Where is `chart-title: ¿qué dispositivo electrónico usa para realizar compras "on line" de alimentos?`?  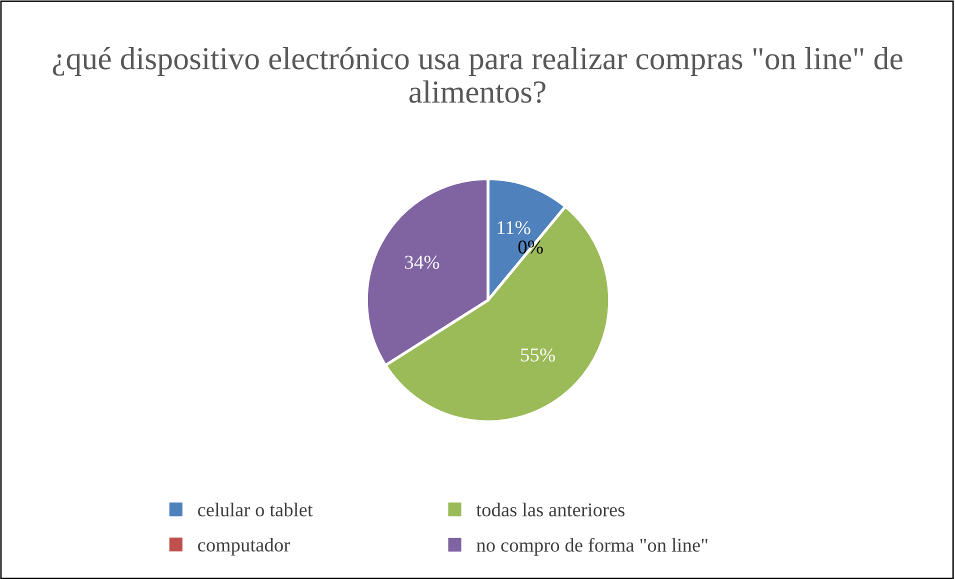
chart-title: ¿qué dispositivo electrónico usa para realizar compras "on line" de alimentos? is located at coordinates (477, 75).